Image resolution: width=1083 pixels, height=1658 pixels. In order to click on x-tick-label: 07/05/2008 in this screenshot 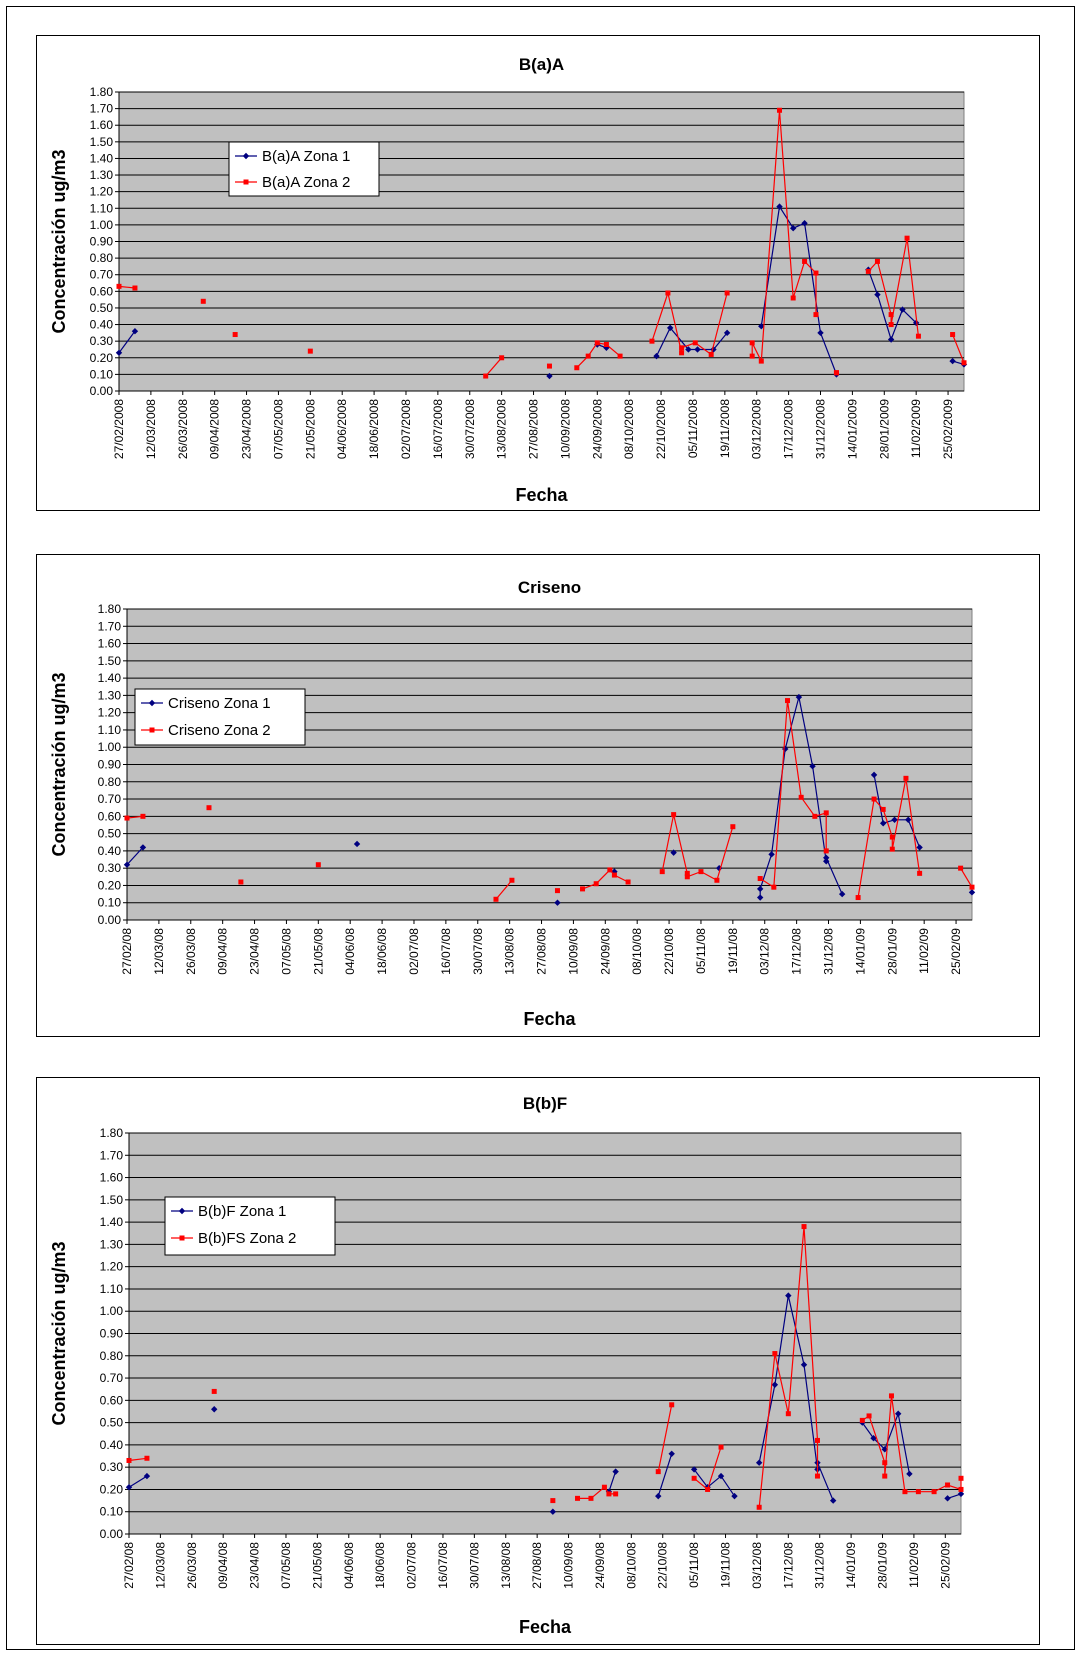, I will do `click(278, 429)`.